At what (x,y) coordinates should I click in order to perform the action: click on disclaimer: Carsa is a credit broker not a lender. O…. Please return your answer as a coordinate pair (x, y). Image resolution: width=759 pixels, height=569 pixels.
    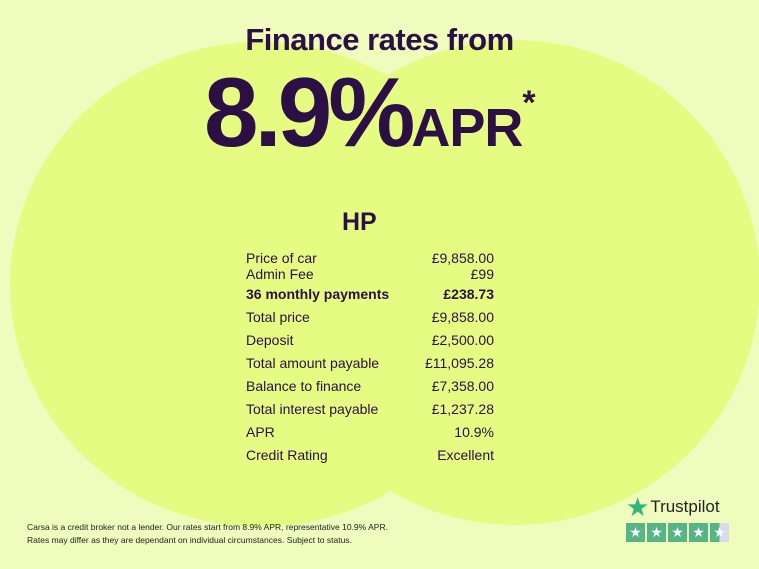
    Looking at the image, I should click on (207, 534).